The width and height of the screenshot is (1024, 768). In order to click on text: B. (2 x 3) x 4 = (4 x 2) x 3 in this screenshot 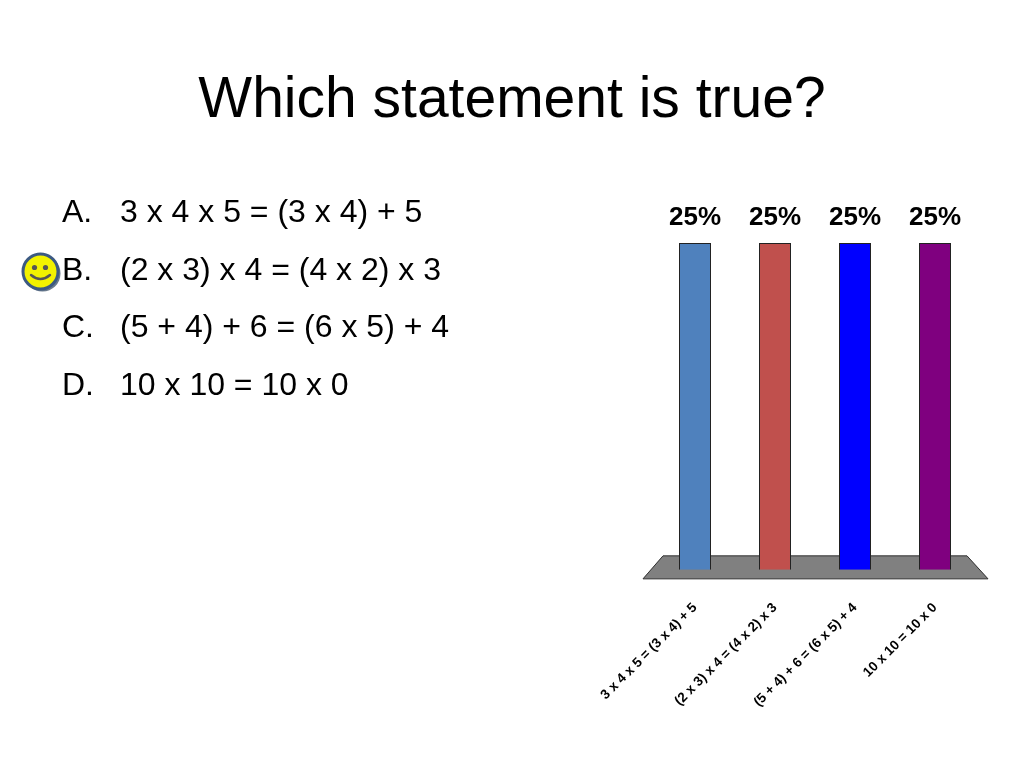, I will do `click(251, 269)`.